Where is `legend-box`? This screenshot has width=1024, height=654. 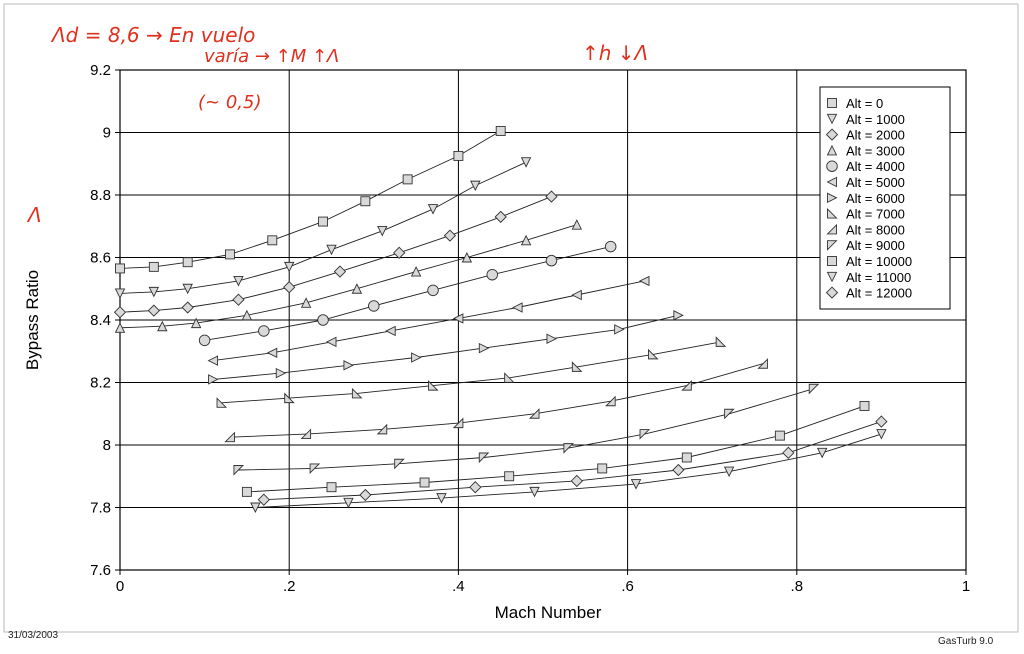 legend-box is located at coordinates (885, 198).